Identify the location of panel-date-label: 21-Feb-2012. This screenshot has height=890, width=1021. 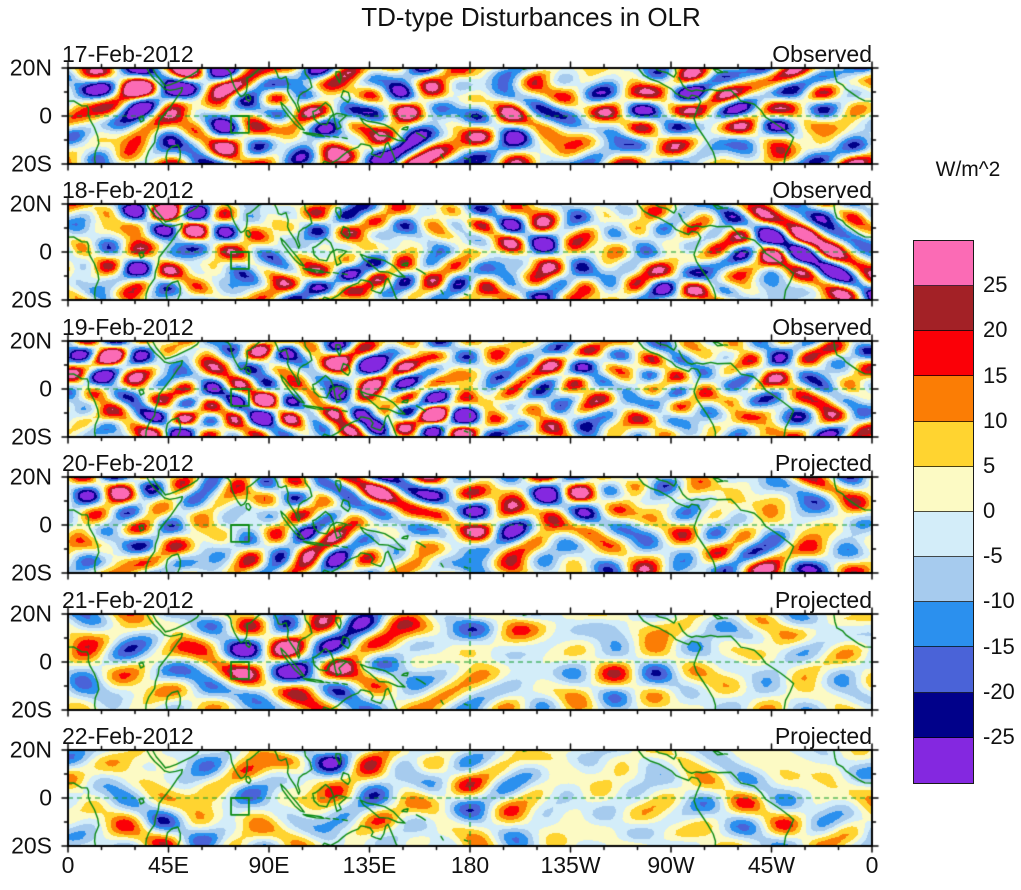
(128, 600).